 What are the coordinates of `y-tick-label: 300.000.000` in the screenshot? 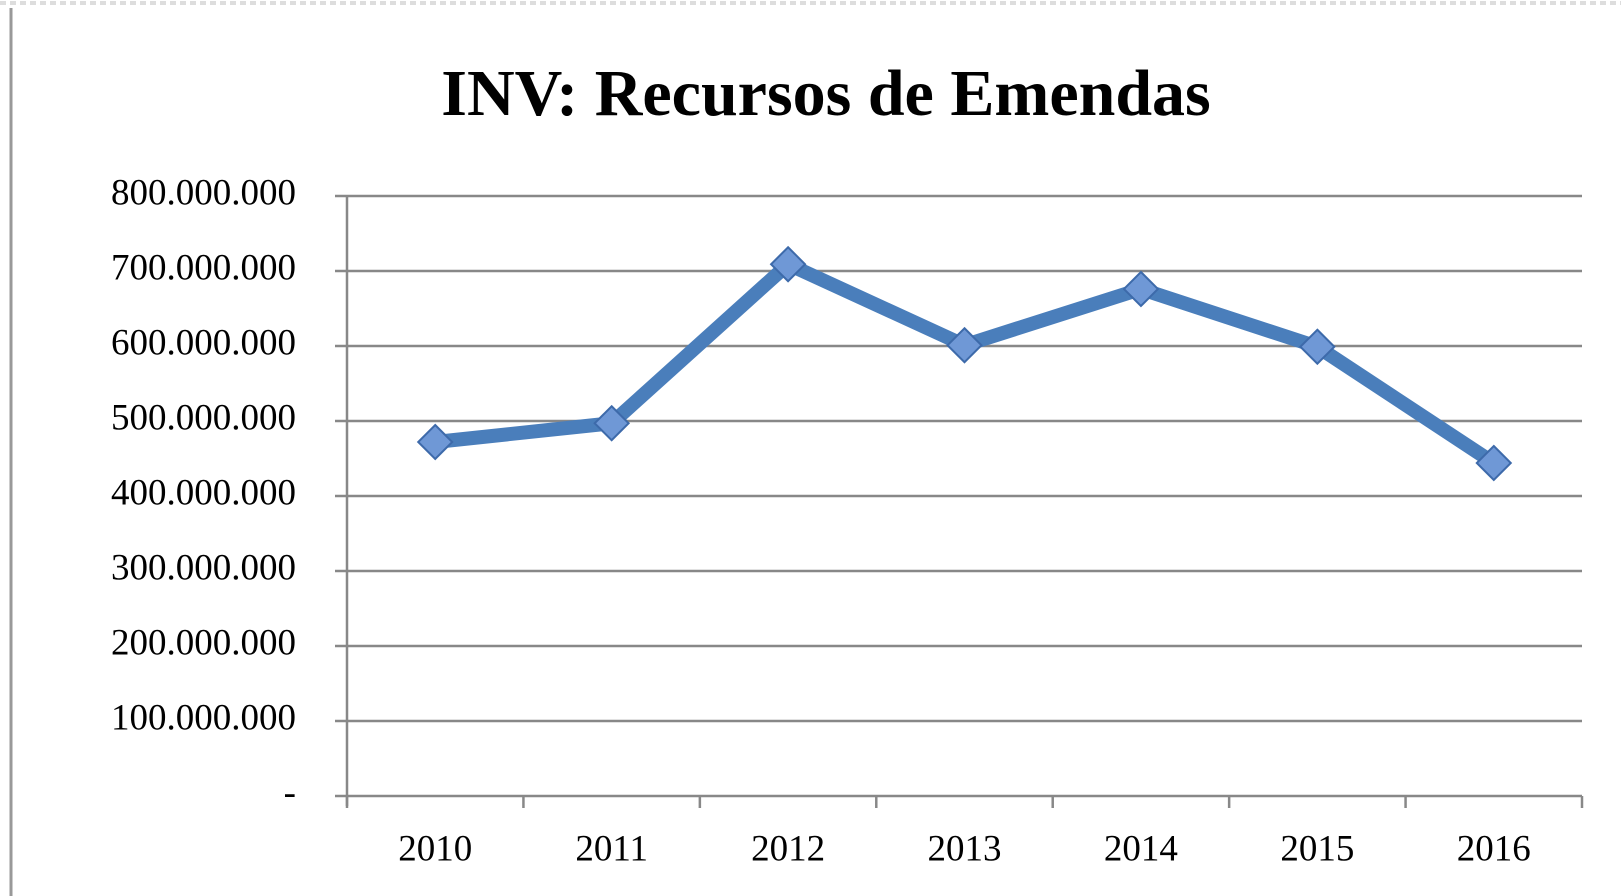 It's located at (203, 567).